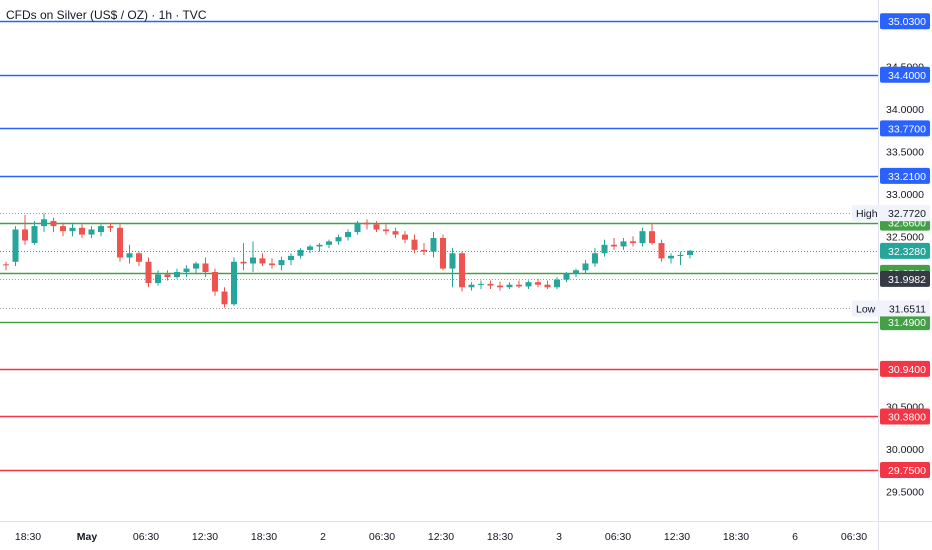 This screenshot has height=550, width=932. I want to click on level-label: 30.3800, so click(907, 417).